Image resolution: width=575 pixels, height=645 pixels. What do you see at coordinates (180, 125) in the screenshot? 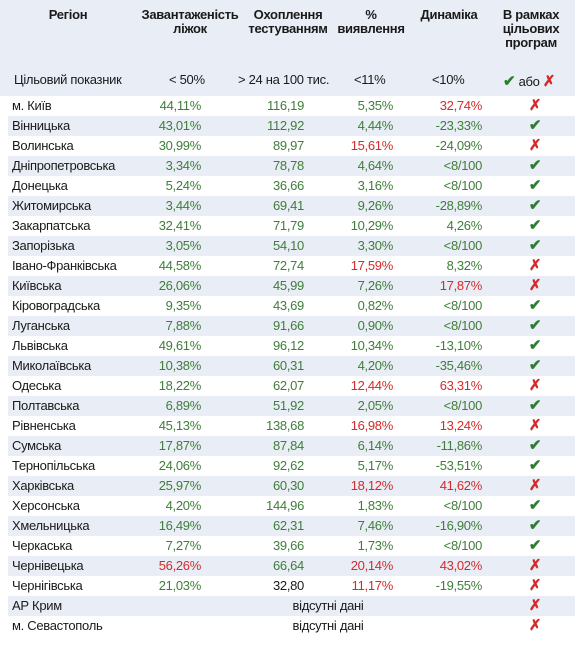
I see `cell-bed-occupancy: 43,01%` at bounding box center [180, 125].